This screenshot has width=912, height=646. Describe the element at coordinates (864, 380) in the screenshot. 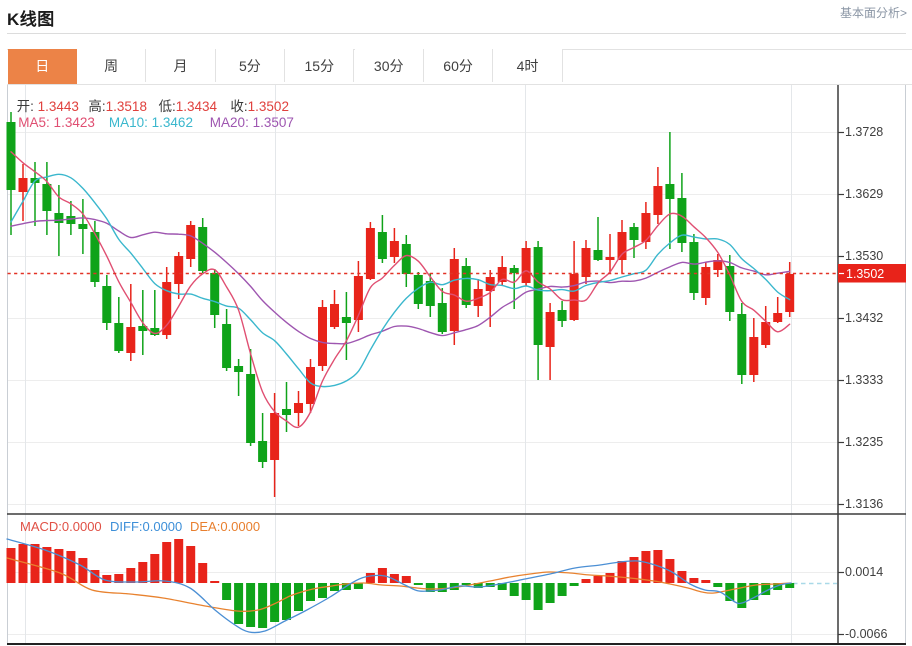

I see `svg-text: 1.3333` at that location.